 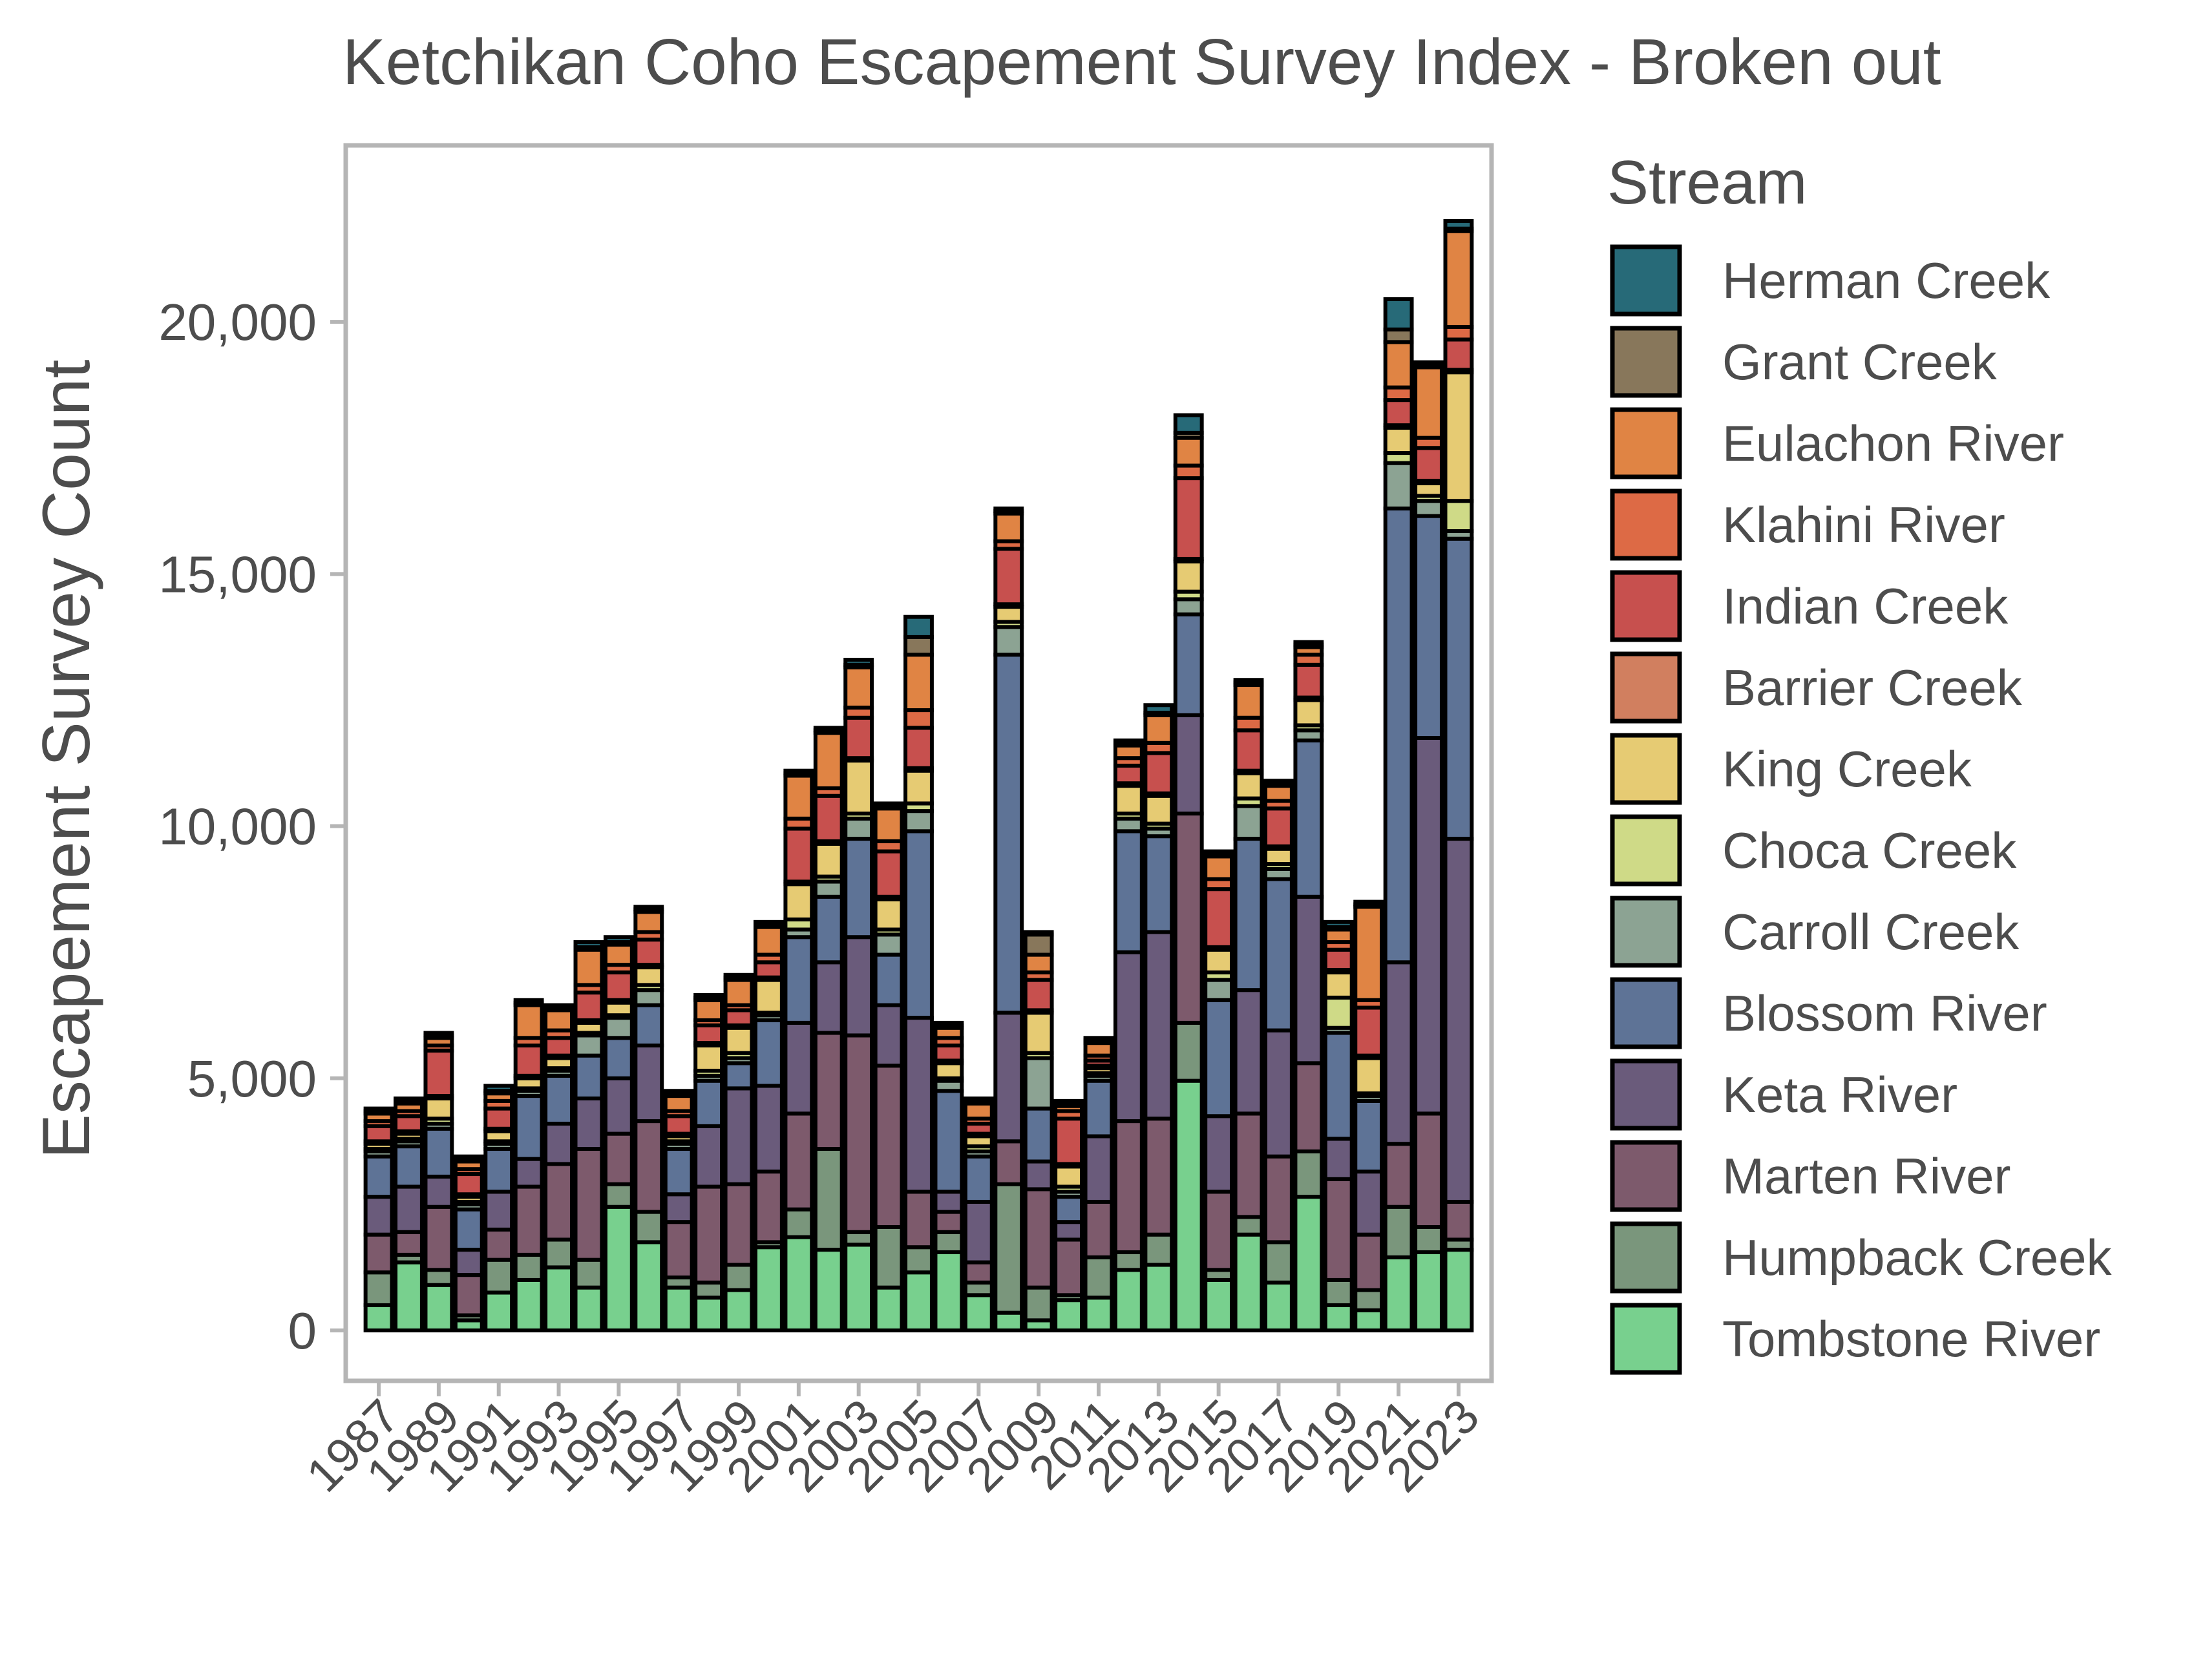 What do you see at coordinates (1863, 524) in the screenshot?
I see `legend-label: Klahini River` at bounding box center [1863, 524].